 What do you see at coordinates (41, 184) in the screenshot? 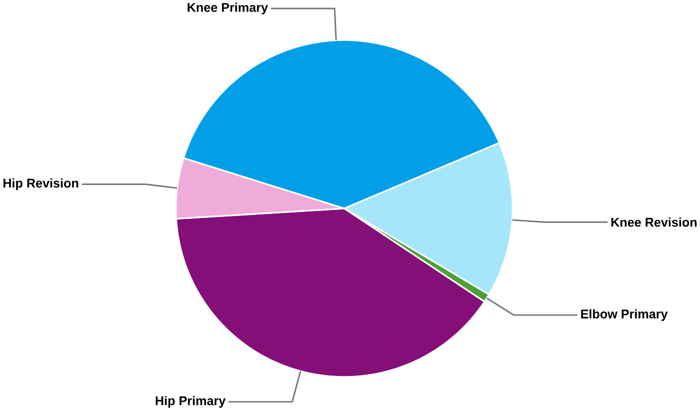
I see `slice-label: Hip Revision` at bounding box center [41, 184].